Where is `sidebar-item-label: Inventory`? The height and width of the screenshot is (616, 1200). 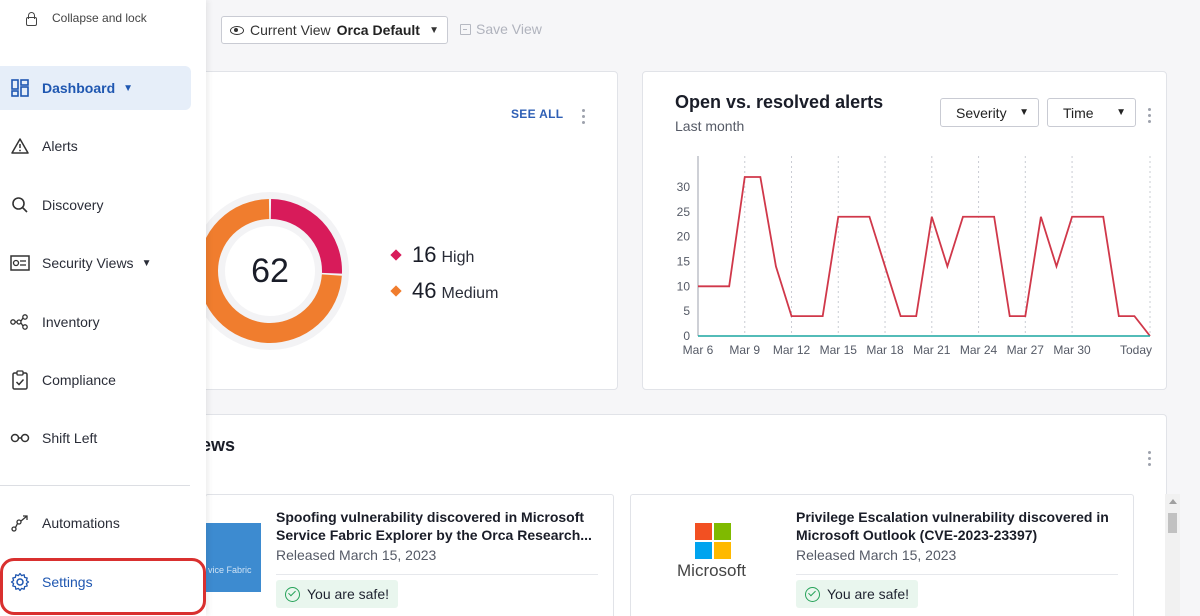 sidebar-item-label: Inventory is located at coordinates (71, 322).